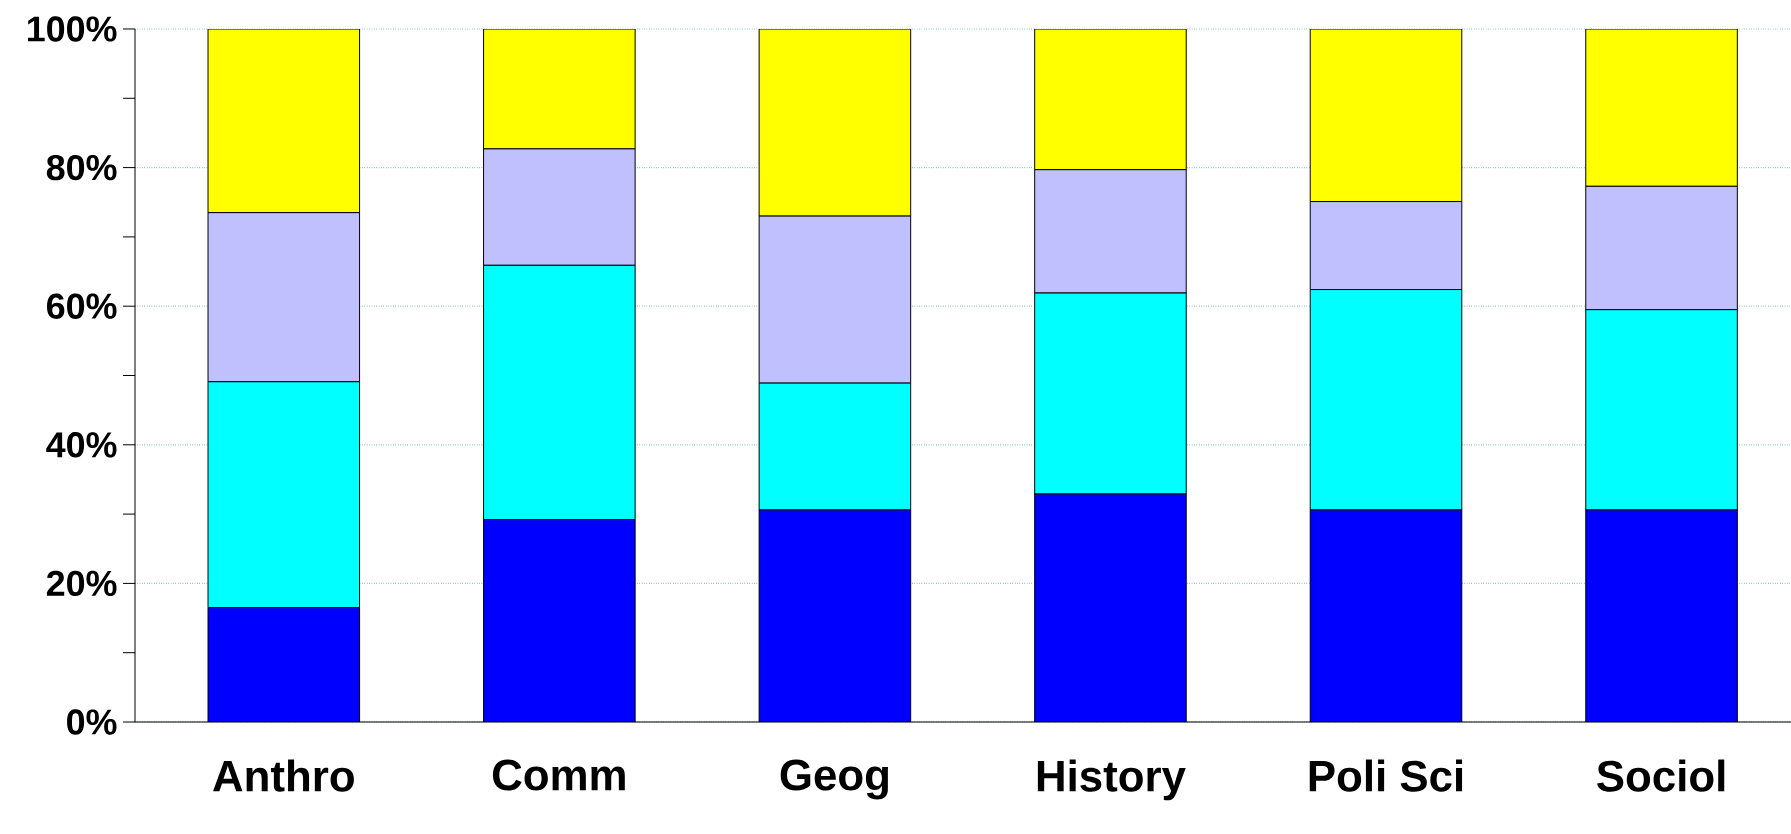 The height and width of the screenshot is (834, 1791). I want to click on x-tick-label: History, so click(1111, 780).